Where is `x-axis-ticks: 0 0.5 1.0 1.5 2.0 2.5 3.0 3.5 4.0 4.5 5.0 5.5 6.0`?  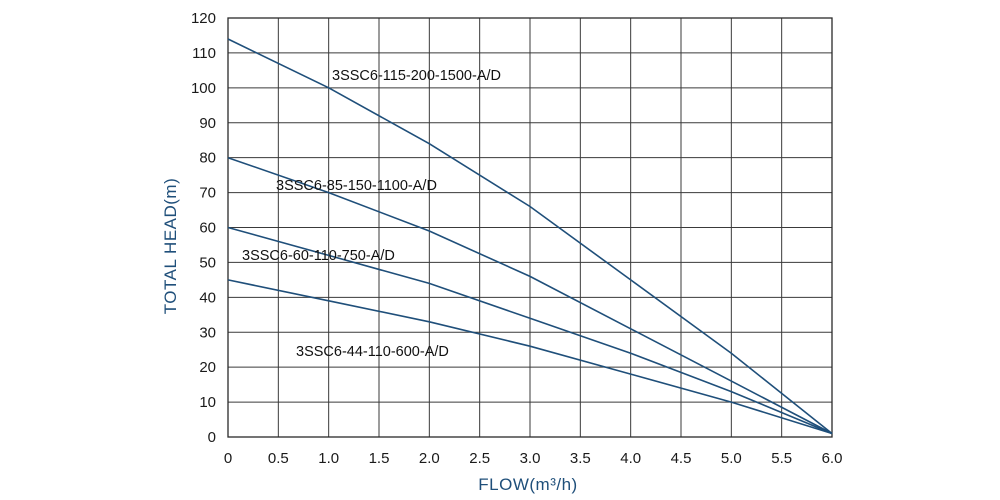
x-axis-ticks: 0 0.5 1.0 1.5 2.0 2.5 3.0 3.5 4.0 4.5 5.0 5.5 6.0 is located at coordinates (533, 458).